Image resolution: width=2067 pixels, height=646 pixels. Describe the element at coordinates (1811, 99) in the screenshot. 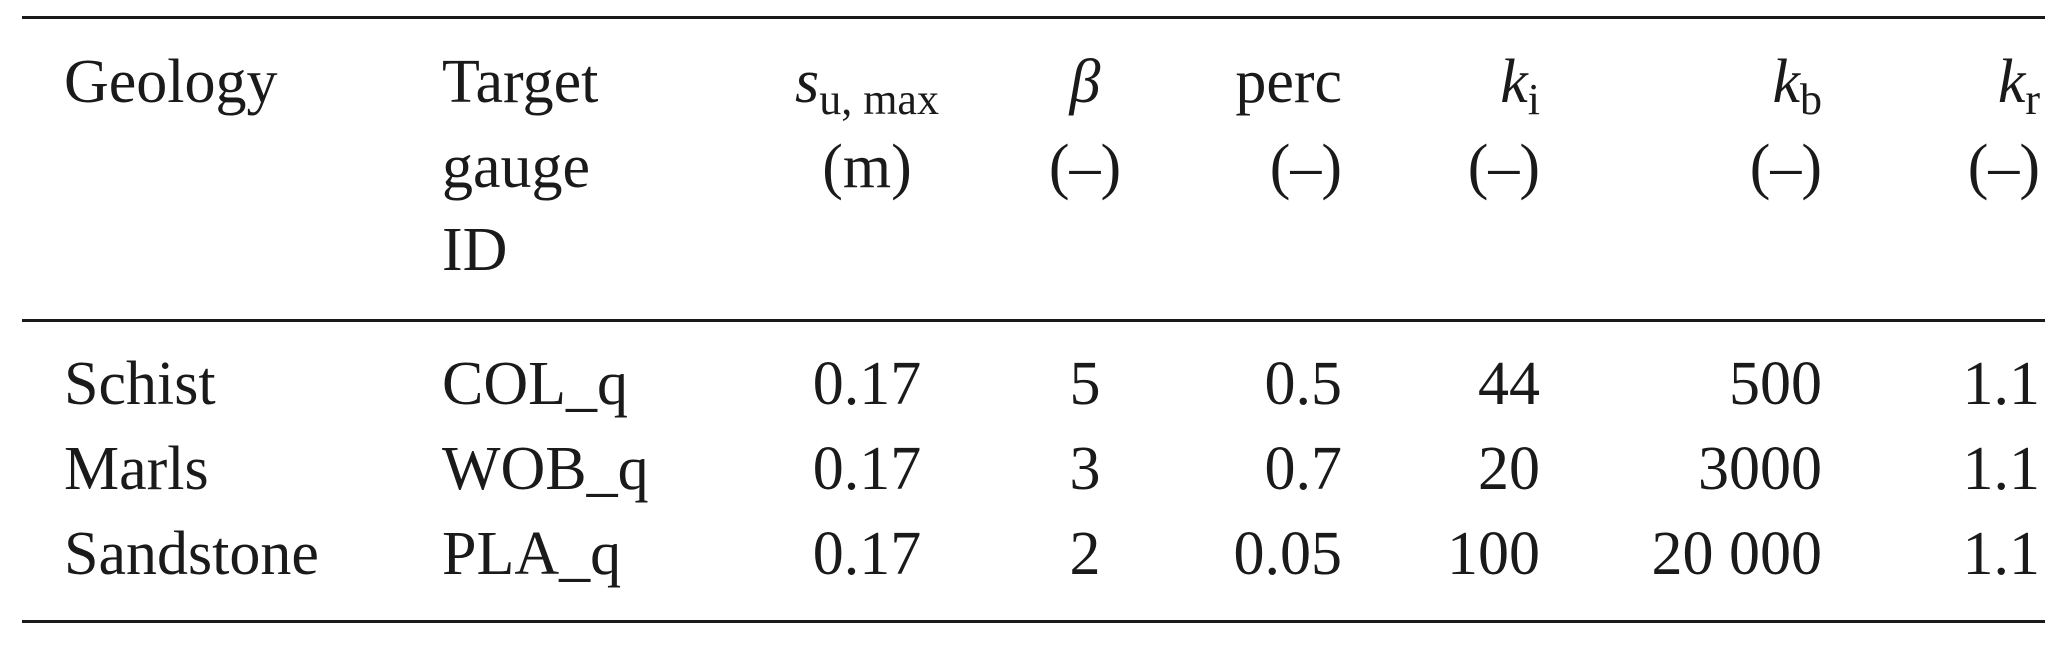

I see `header-kb-subscript: b` at that location.